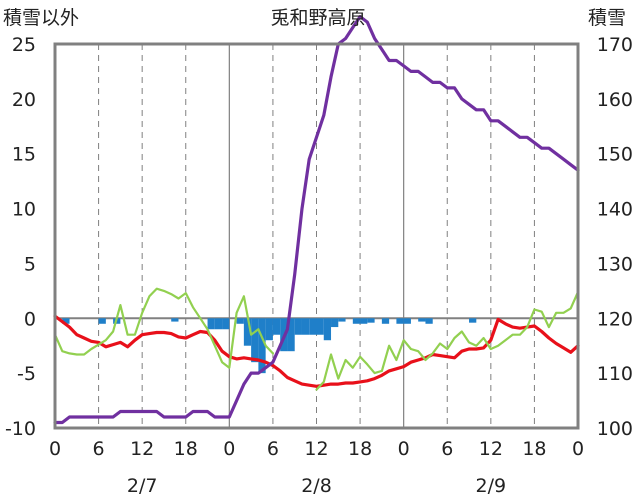 The height and width of the screenshot is (501, 636). Describe the element at coordinates (24, 100) in the screenshot. I see `y-left-tick: 20` at that location.